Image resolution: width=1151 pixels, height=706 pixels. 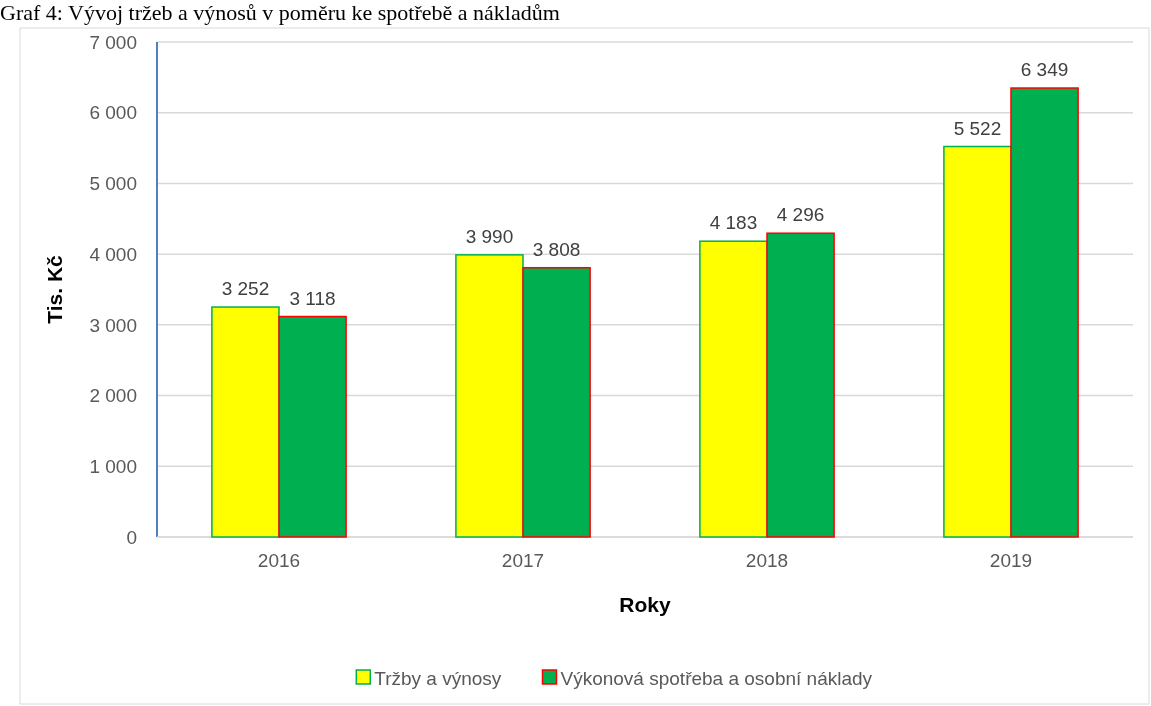 What do you see at coordinates (113, 184) in the screenshot?
I see `y-tick-label: 5 000` at bounding box center [113, 184].